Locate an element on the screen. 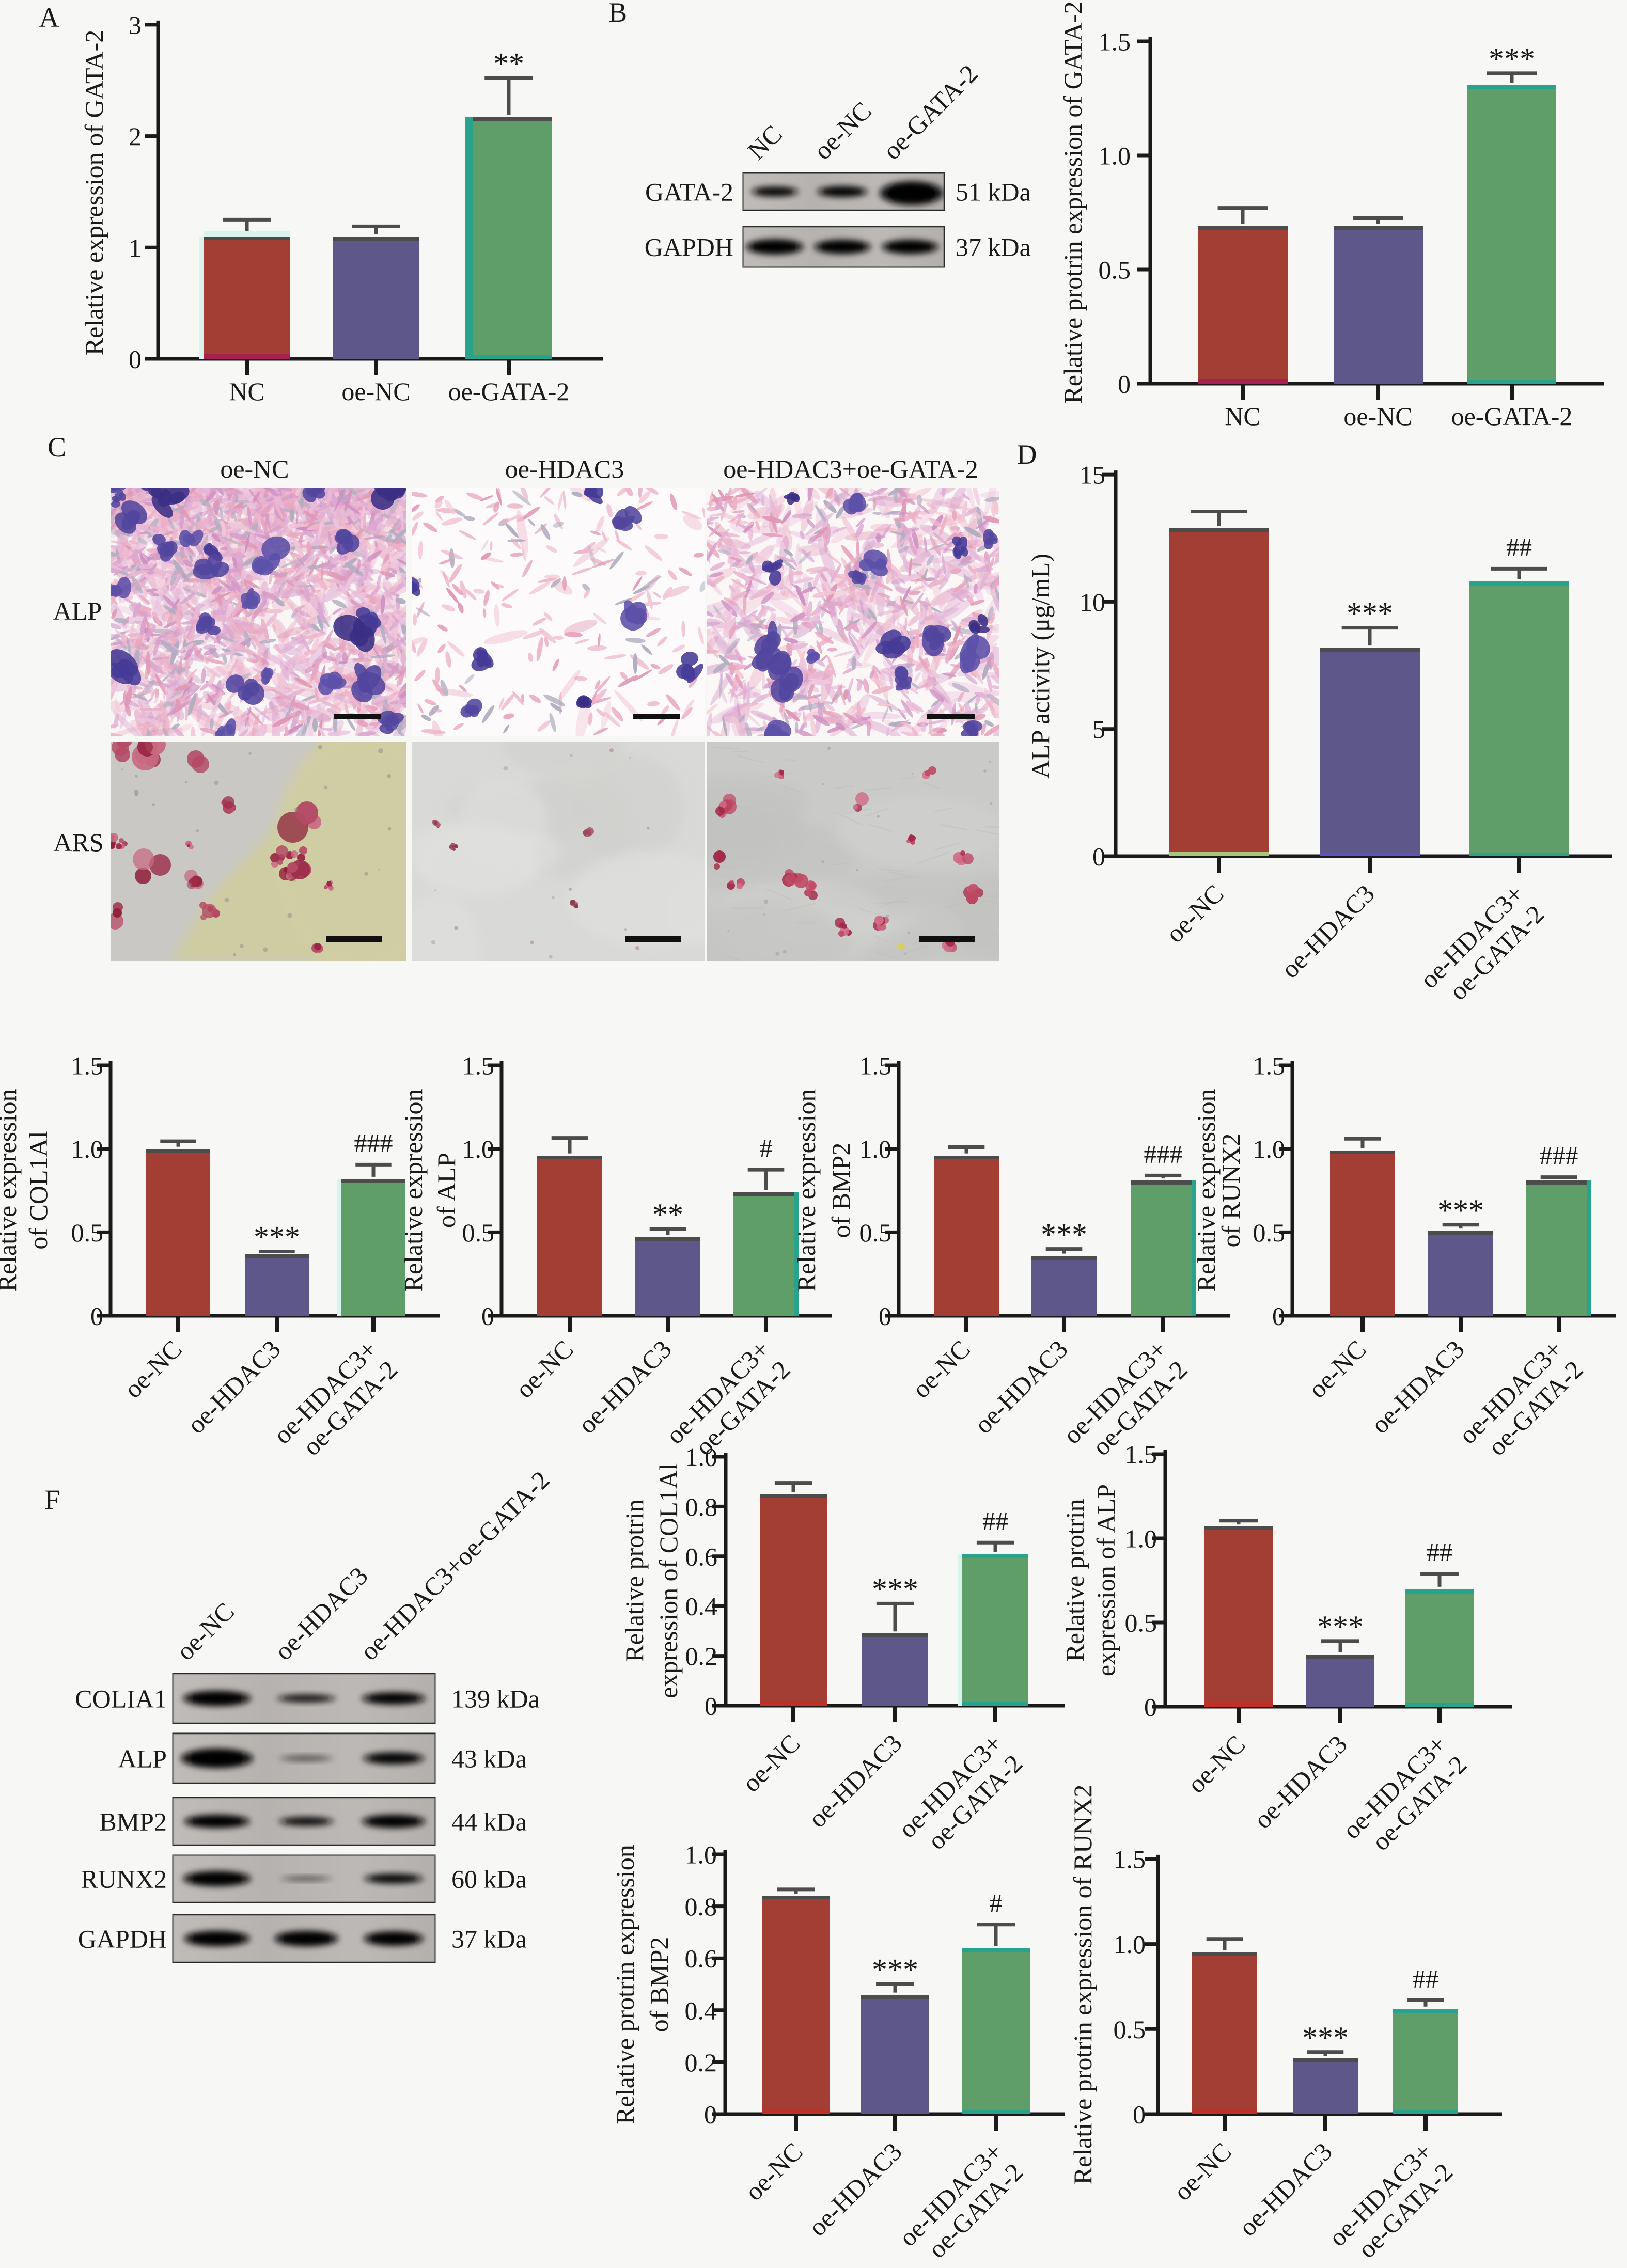 This screenshot has width=1627, height=2268. svg-text: 60 kDa is located at coordinates (489, 1879).